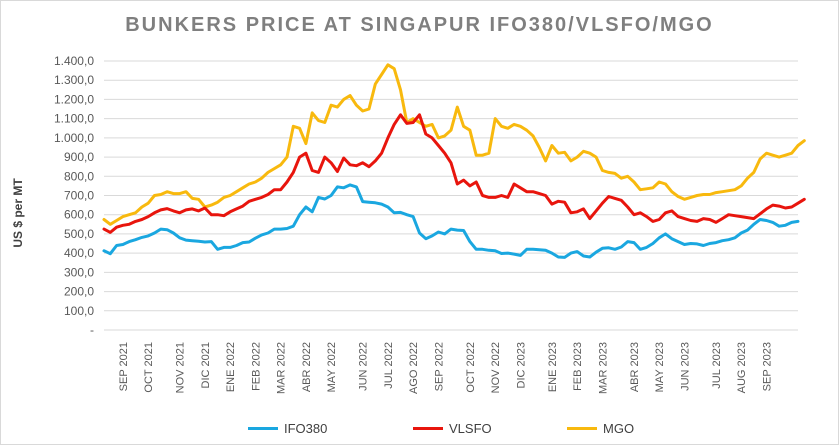 This screenshot has height=445, width=839. What do you see at coordinates (767, 366) in the screenshot?
I see `x-tick-label: SEP 2023` at bounding box center [767, 366].